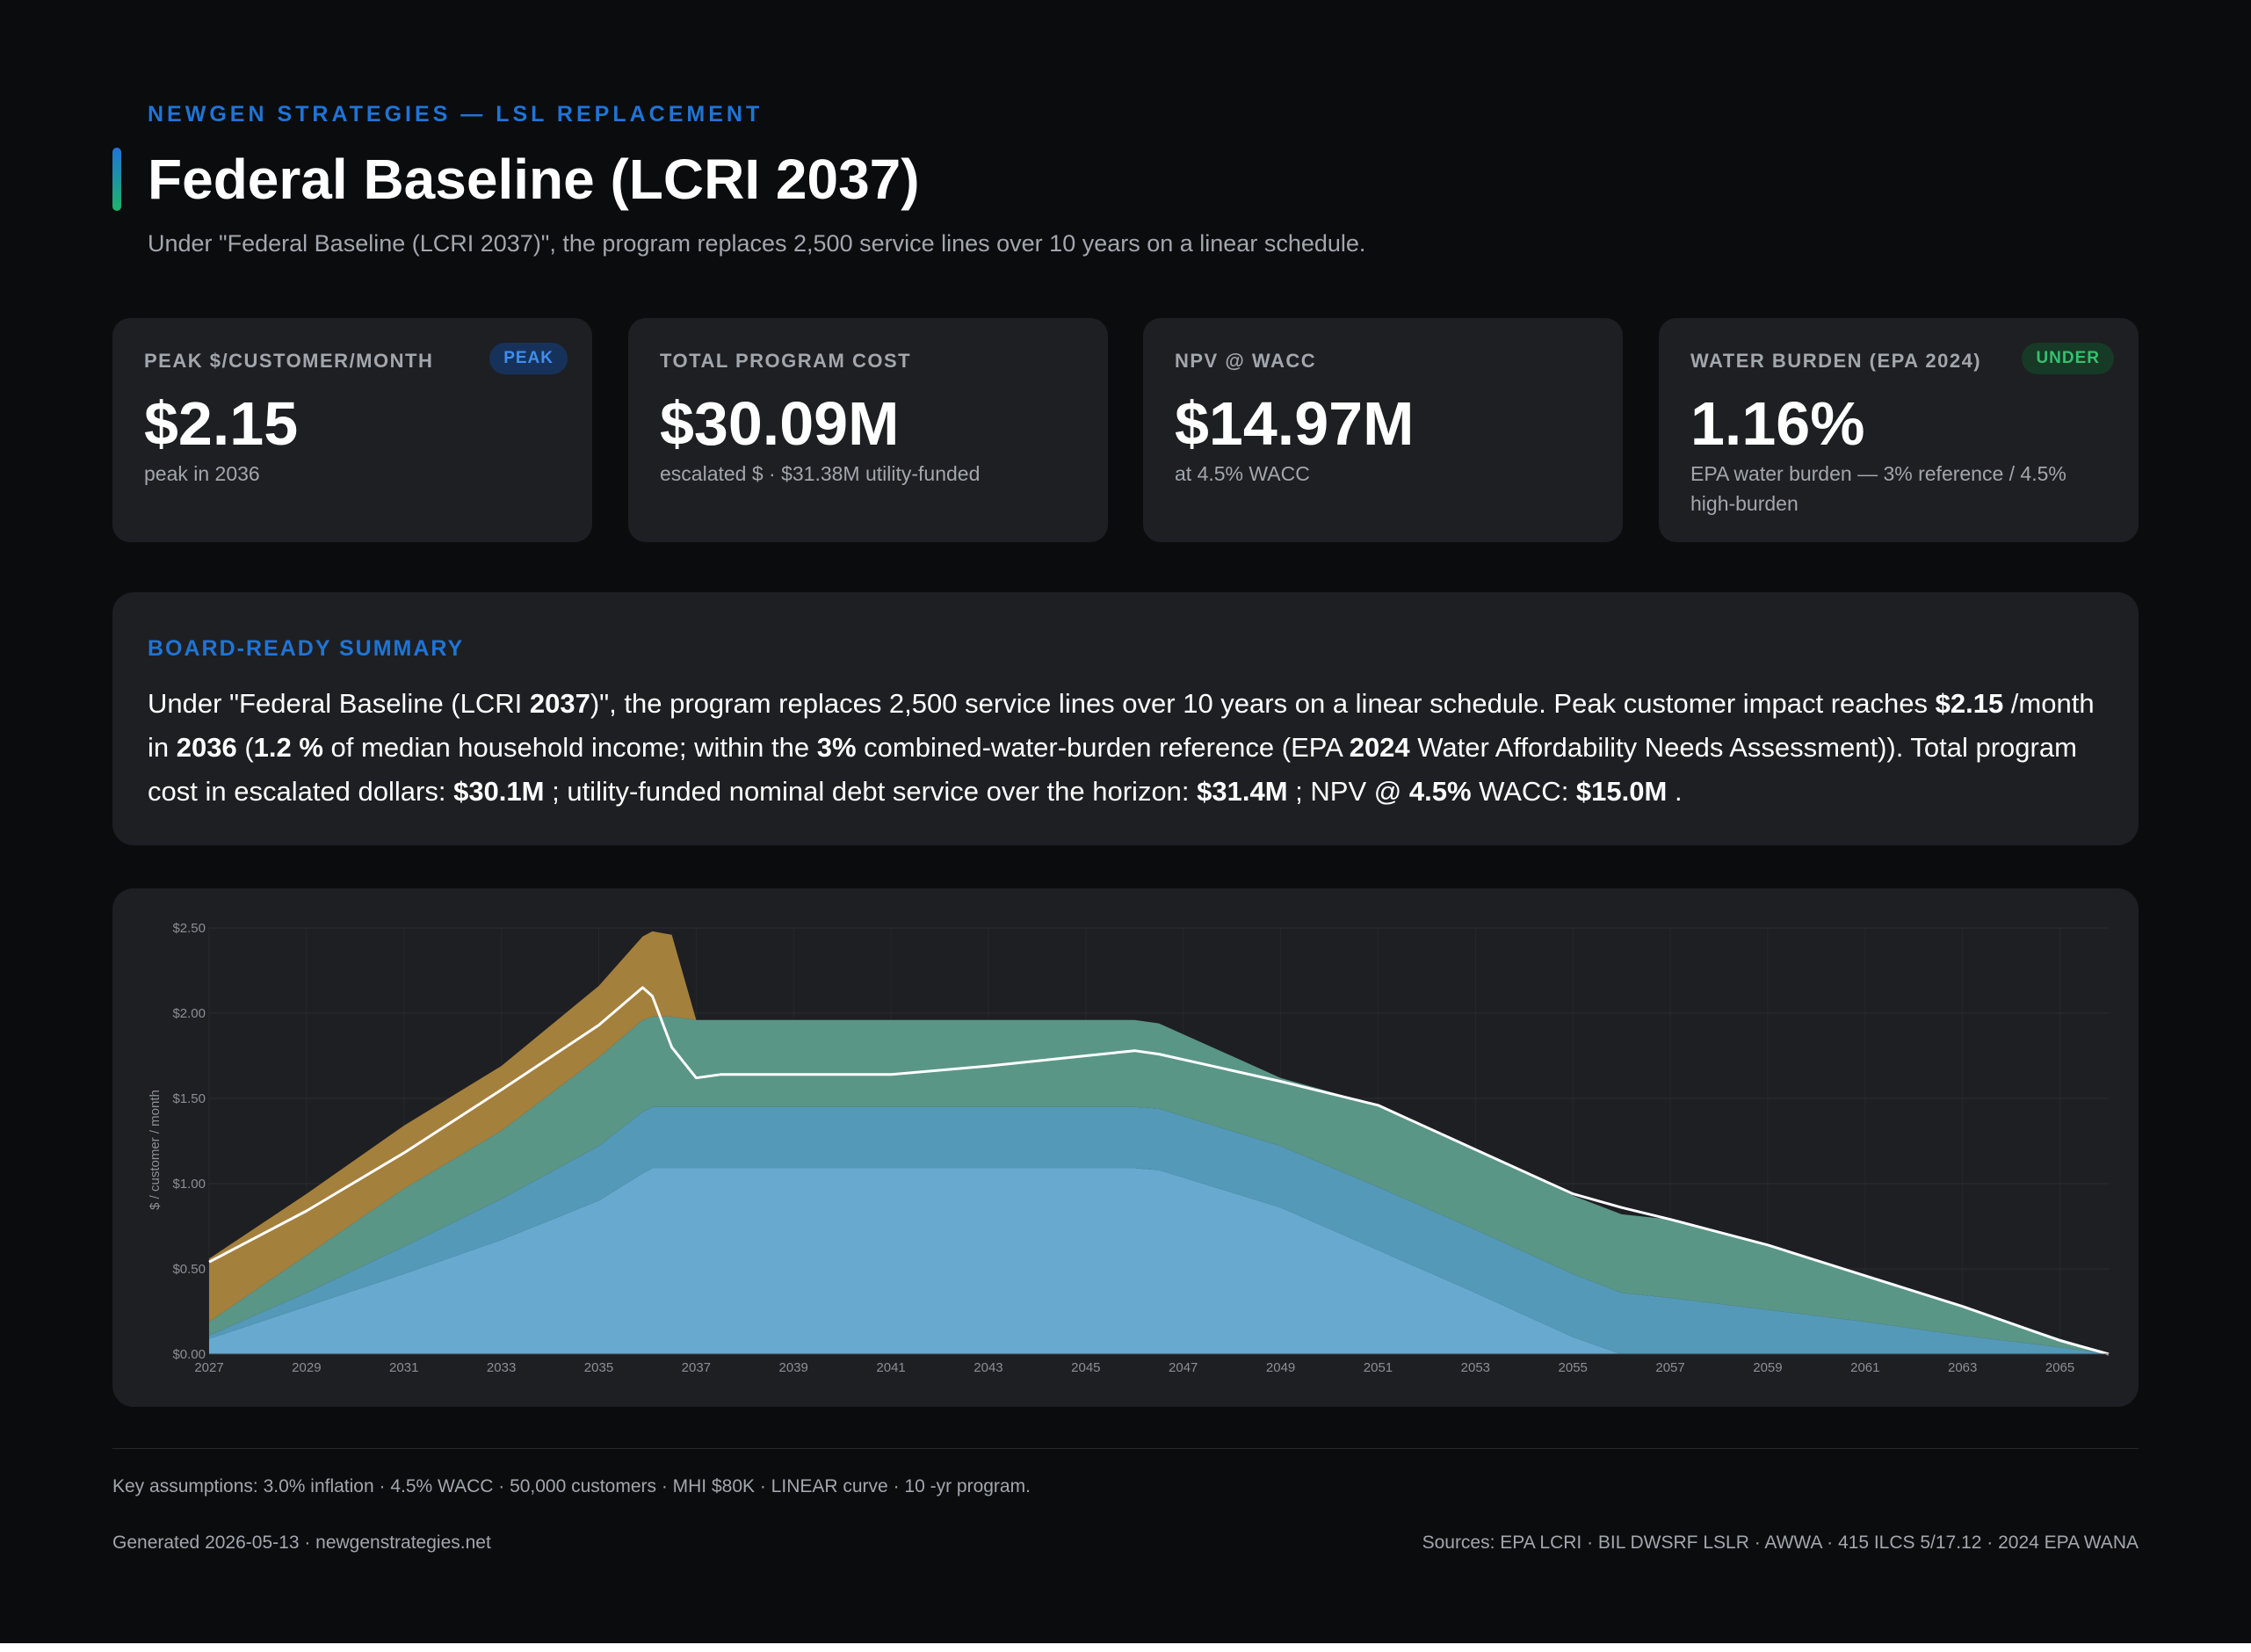 Image resolution: width=2251 pixels, height=1652 pixels. I want to click on summary-fragment: Under "Federal Baseline (LCRI, so click(339, 703).